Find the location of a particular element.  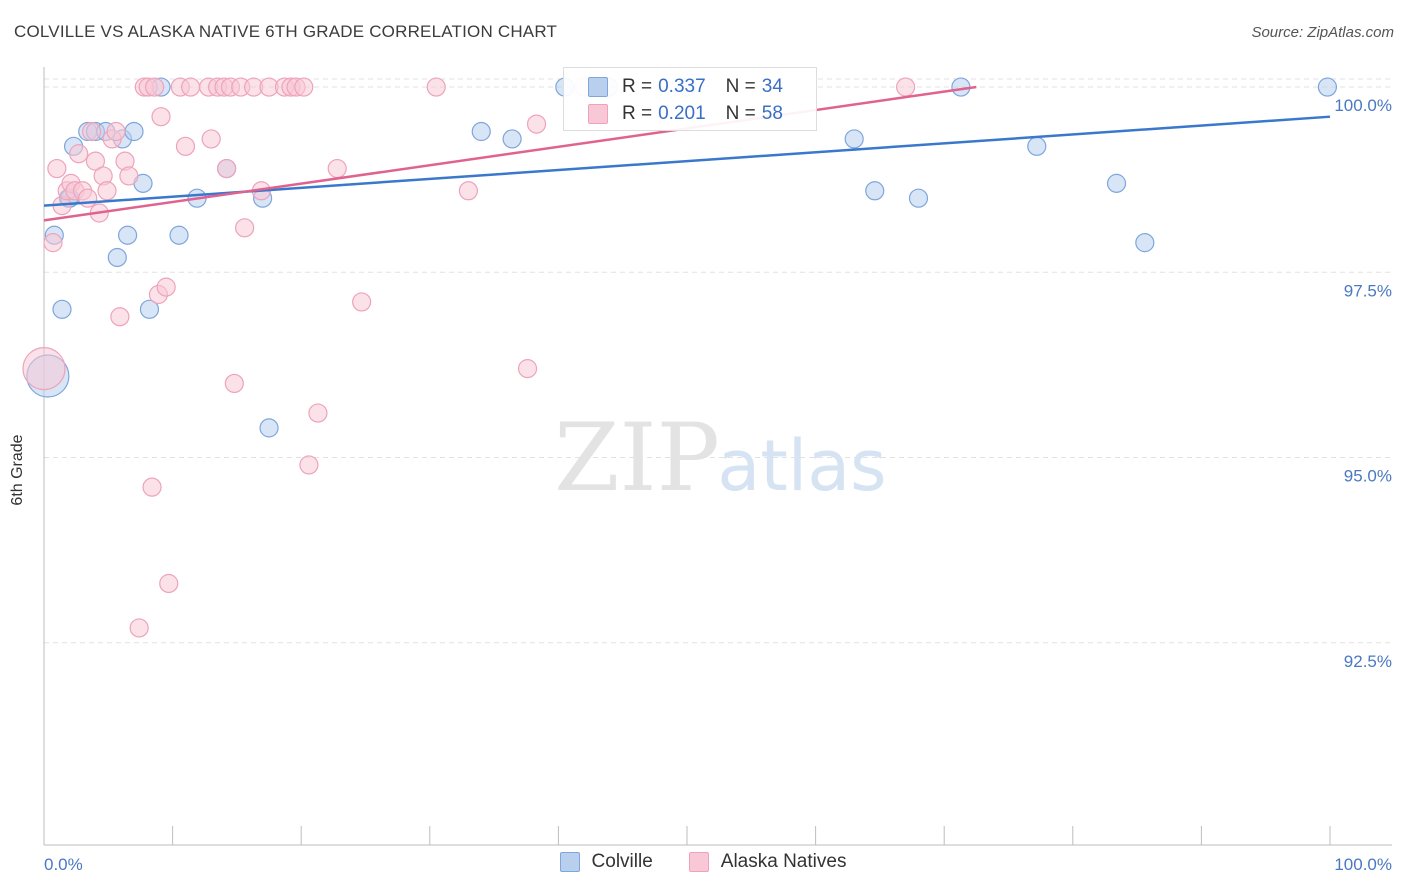

source-label: Source: ZipAtlas.com is located at coordinates (1322, 32).